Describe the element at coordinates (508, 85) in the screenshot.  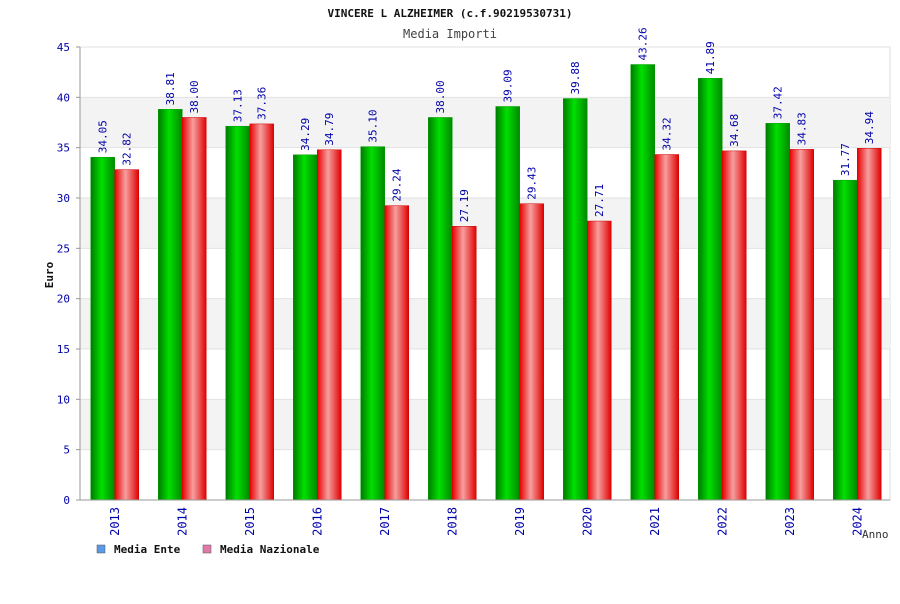
I see `bar-data-label: 39.09` at that location.